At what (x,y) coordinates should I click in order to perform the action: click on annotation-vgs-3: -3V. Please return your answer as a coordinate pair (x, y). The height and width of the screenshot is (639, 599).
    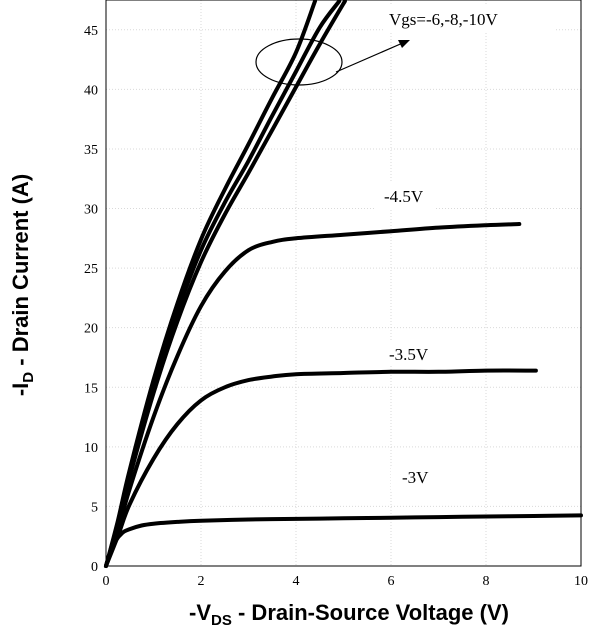
    Looking at the image, I should click on (415, 477).